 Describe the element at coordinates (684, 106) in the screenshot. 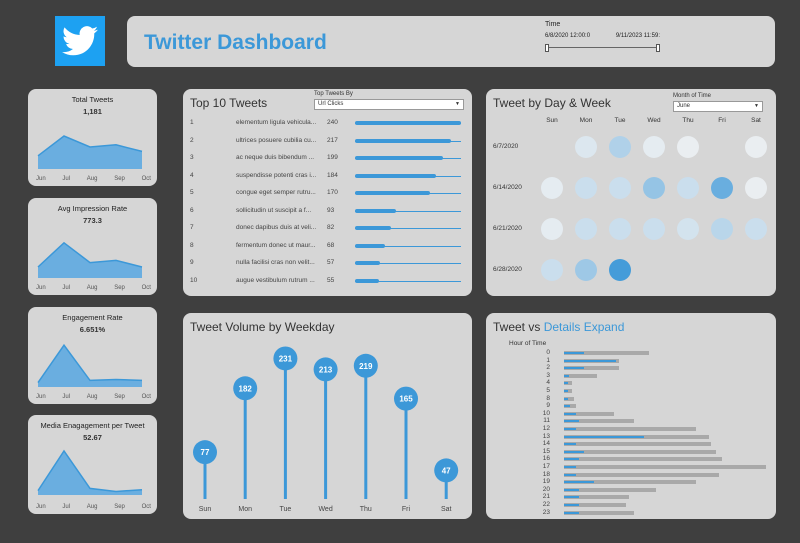

I see `select-value: June` at that location.